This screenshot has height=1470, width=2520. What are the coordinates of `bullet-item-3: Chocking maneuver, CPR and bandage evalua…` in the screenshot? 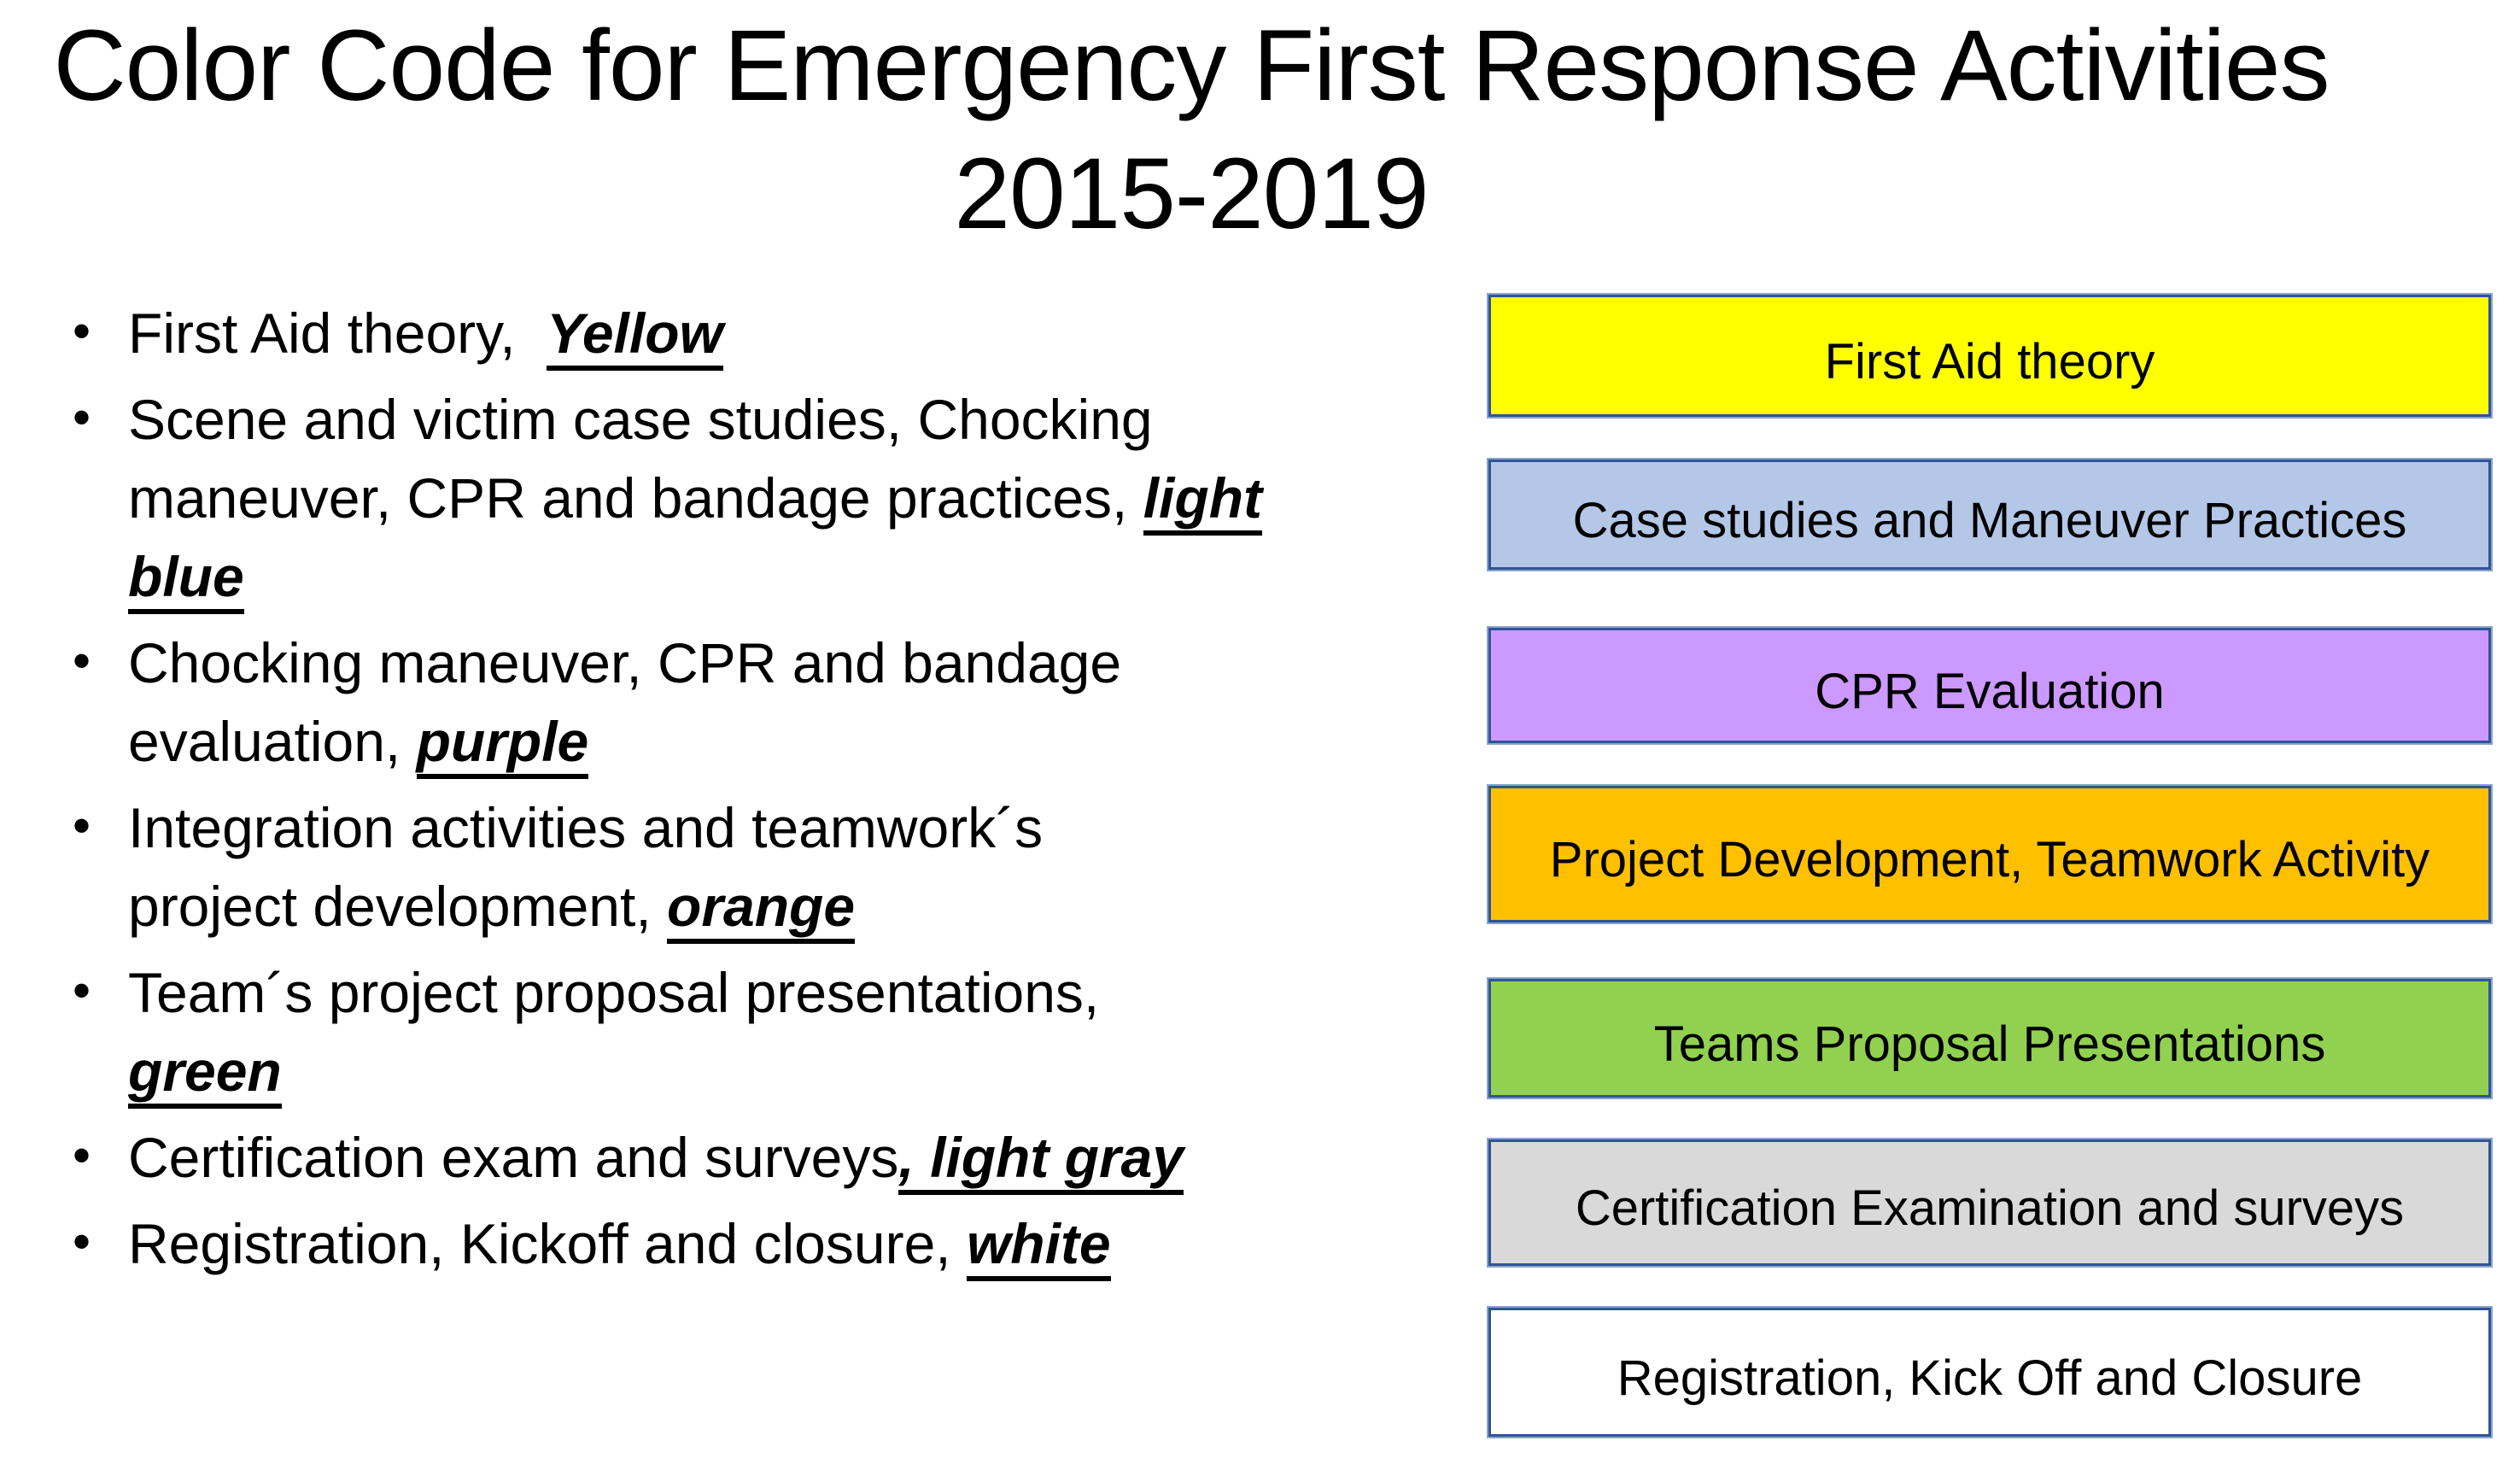 It's located at (760, 701).